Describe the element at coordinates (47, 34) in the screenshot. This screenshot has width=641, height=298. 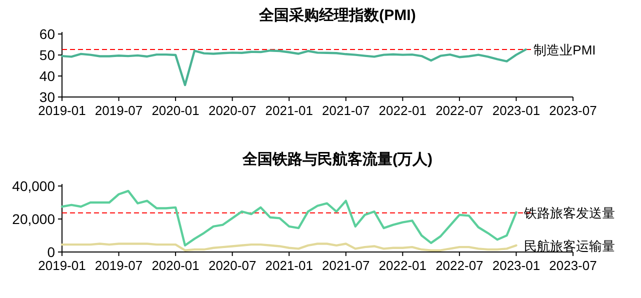
I see `y-tick-label: 60` at that location.